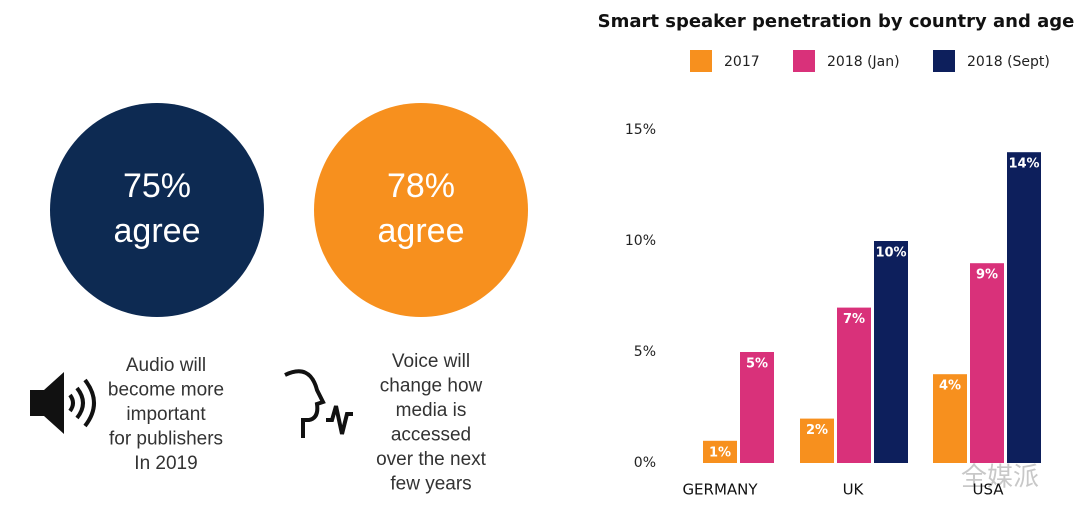 The height and width of the screenshot is (526, 1080). I want to click on value-label: 2%, so click(817, 430).